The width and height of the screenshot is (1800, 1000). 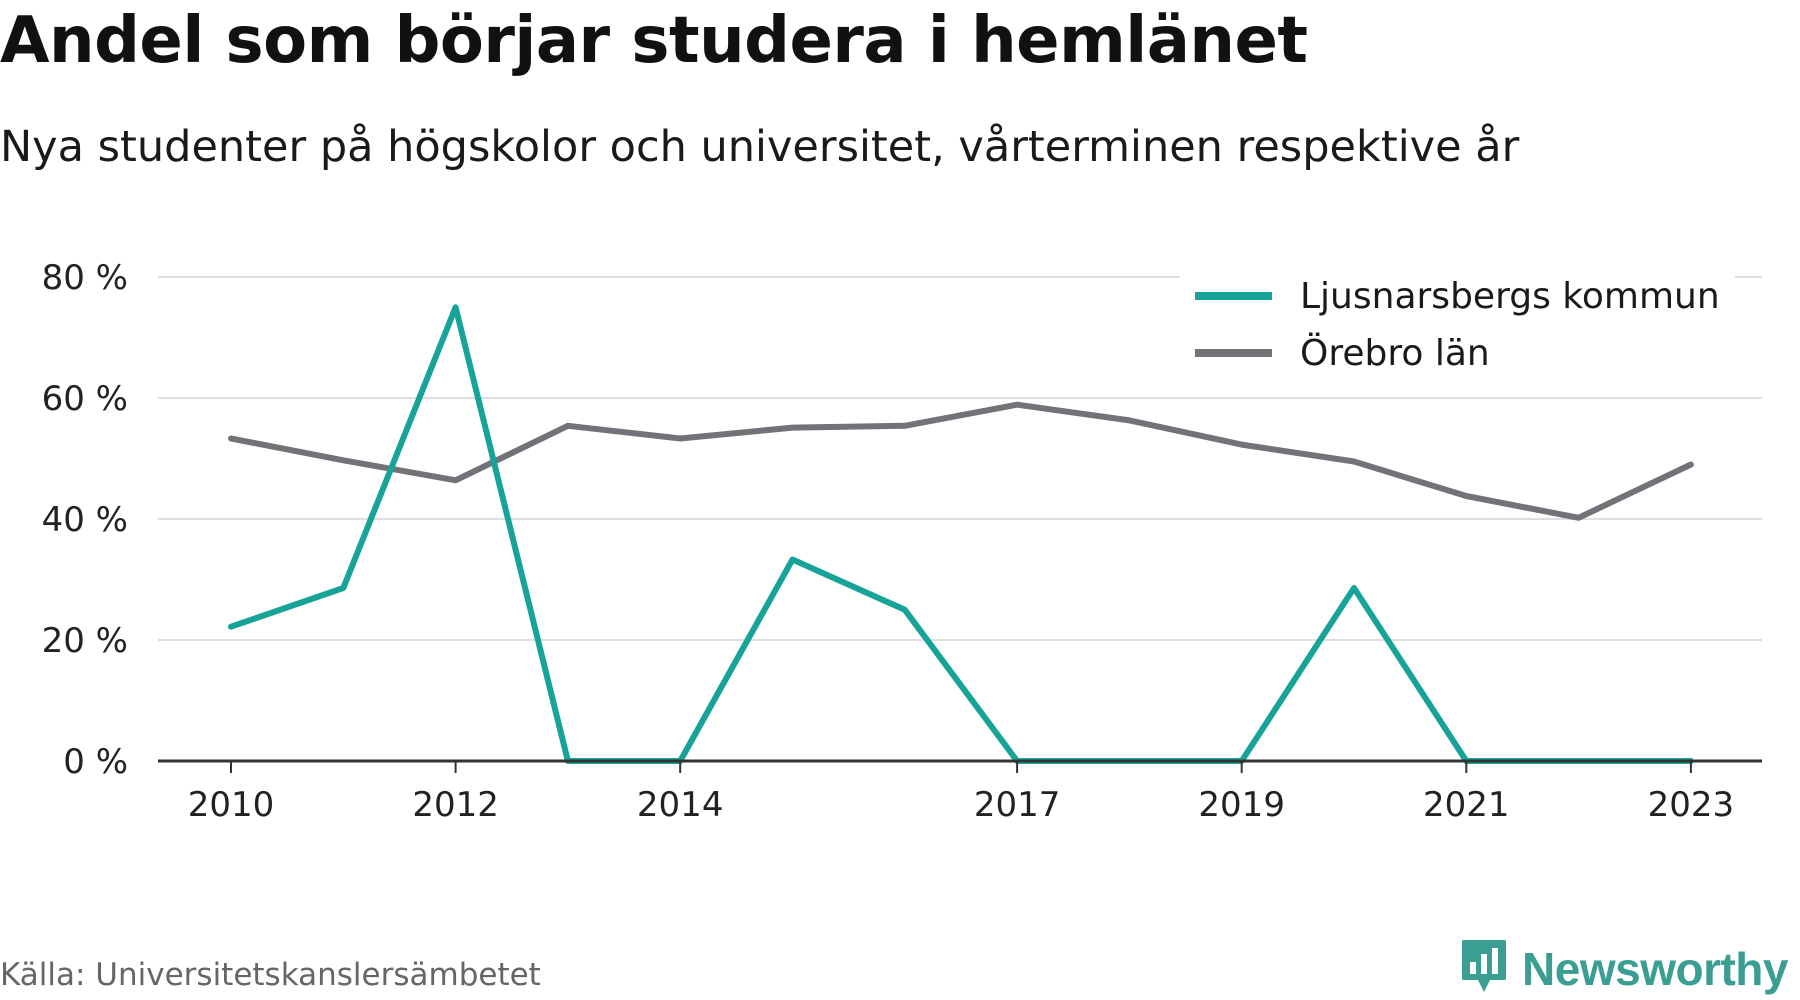 I want to click on x-tick-label: 2017, so click(x=1017, y=805).